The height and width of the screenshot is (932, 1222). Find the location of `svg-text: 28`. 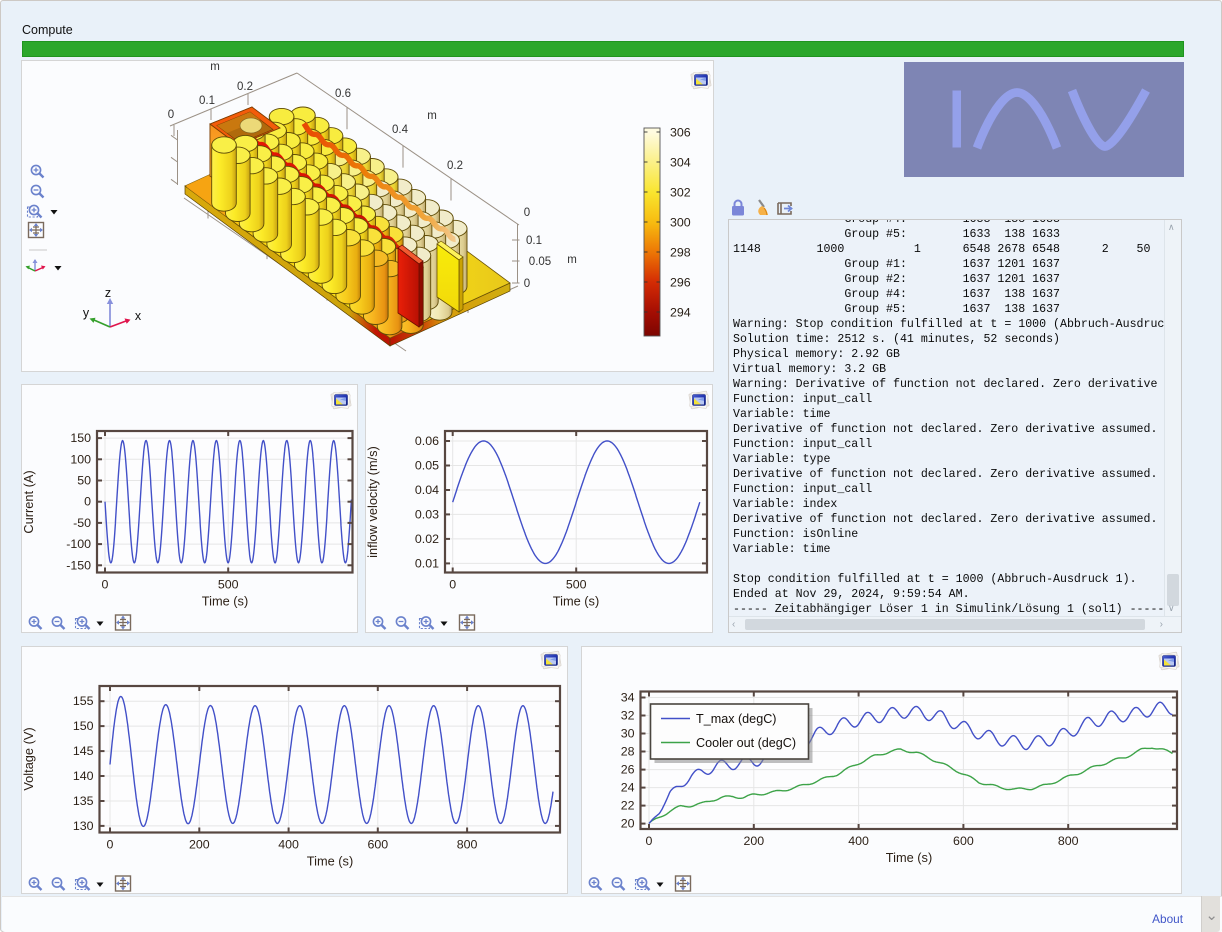

svg-text: 28 is located at coordinates (628, 752).